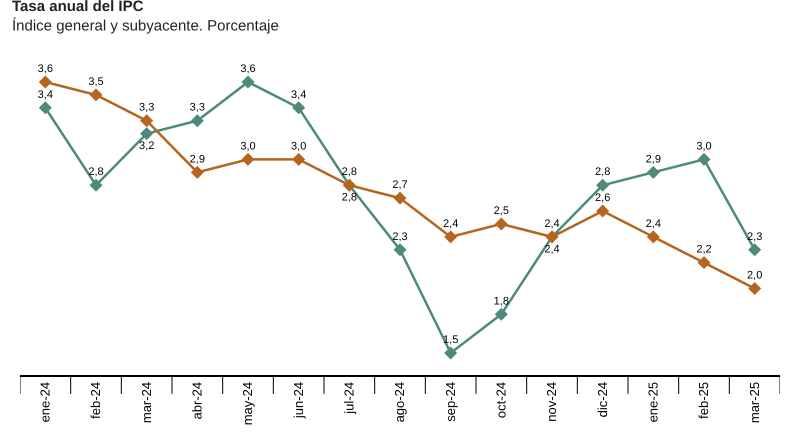 This screenshot has height=445, width=800. What do you see at coordinates (501, 400) in the screenshot?
I see `x-tick-label: oct-24` at bounding box center [501, 400].